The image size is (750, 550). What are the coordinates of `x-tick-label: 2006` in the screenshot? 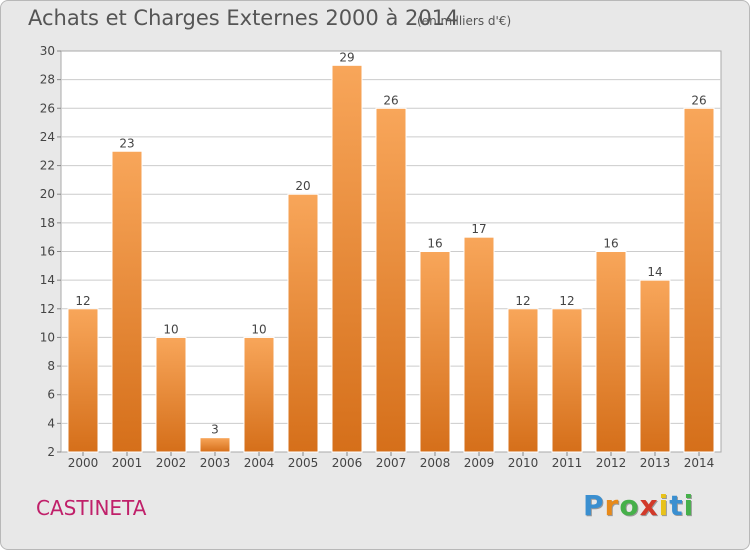 It's located at (347, 463).